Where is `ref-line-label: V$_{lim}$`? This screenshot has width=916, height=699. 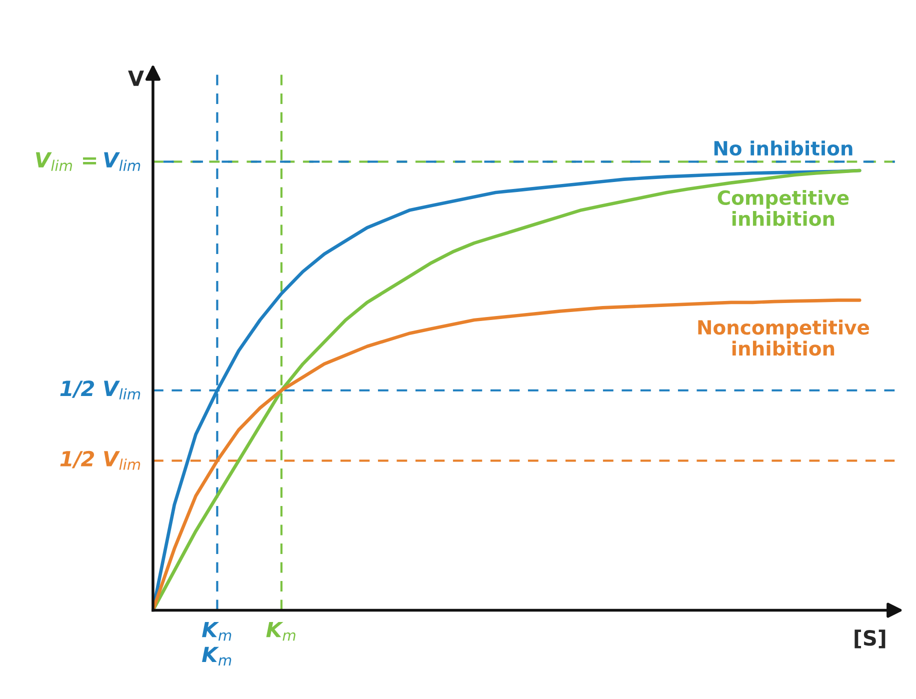
ref-line-label: V$_{lim}$ is located at coordinates (122, 161).